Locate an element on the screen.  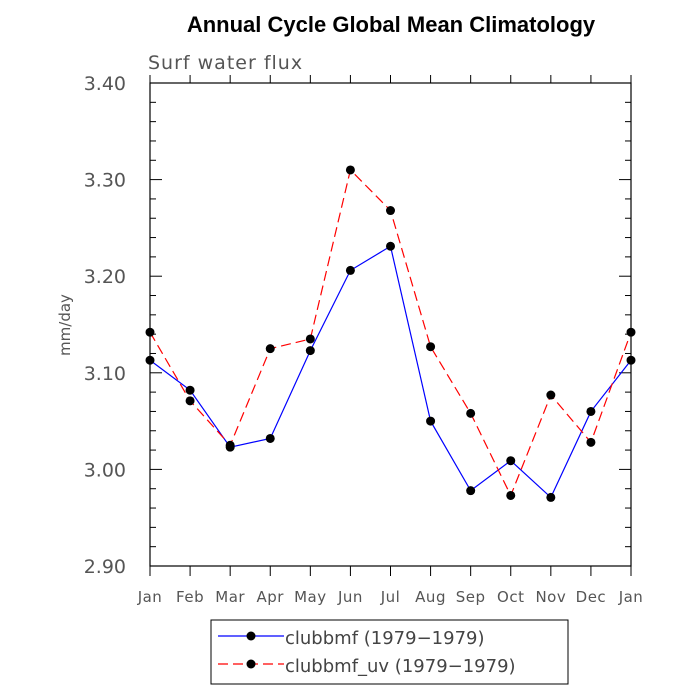
y-tick-label: 3.40 is located at coordinates (105, 84).